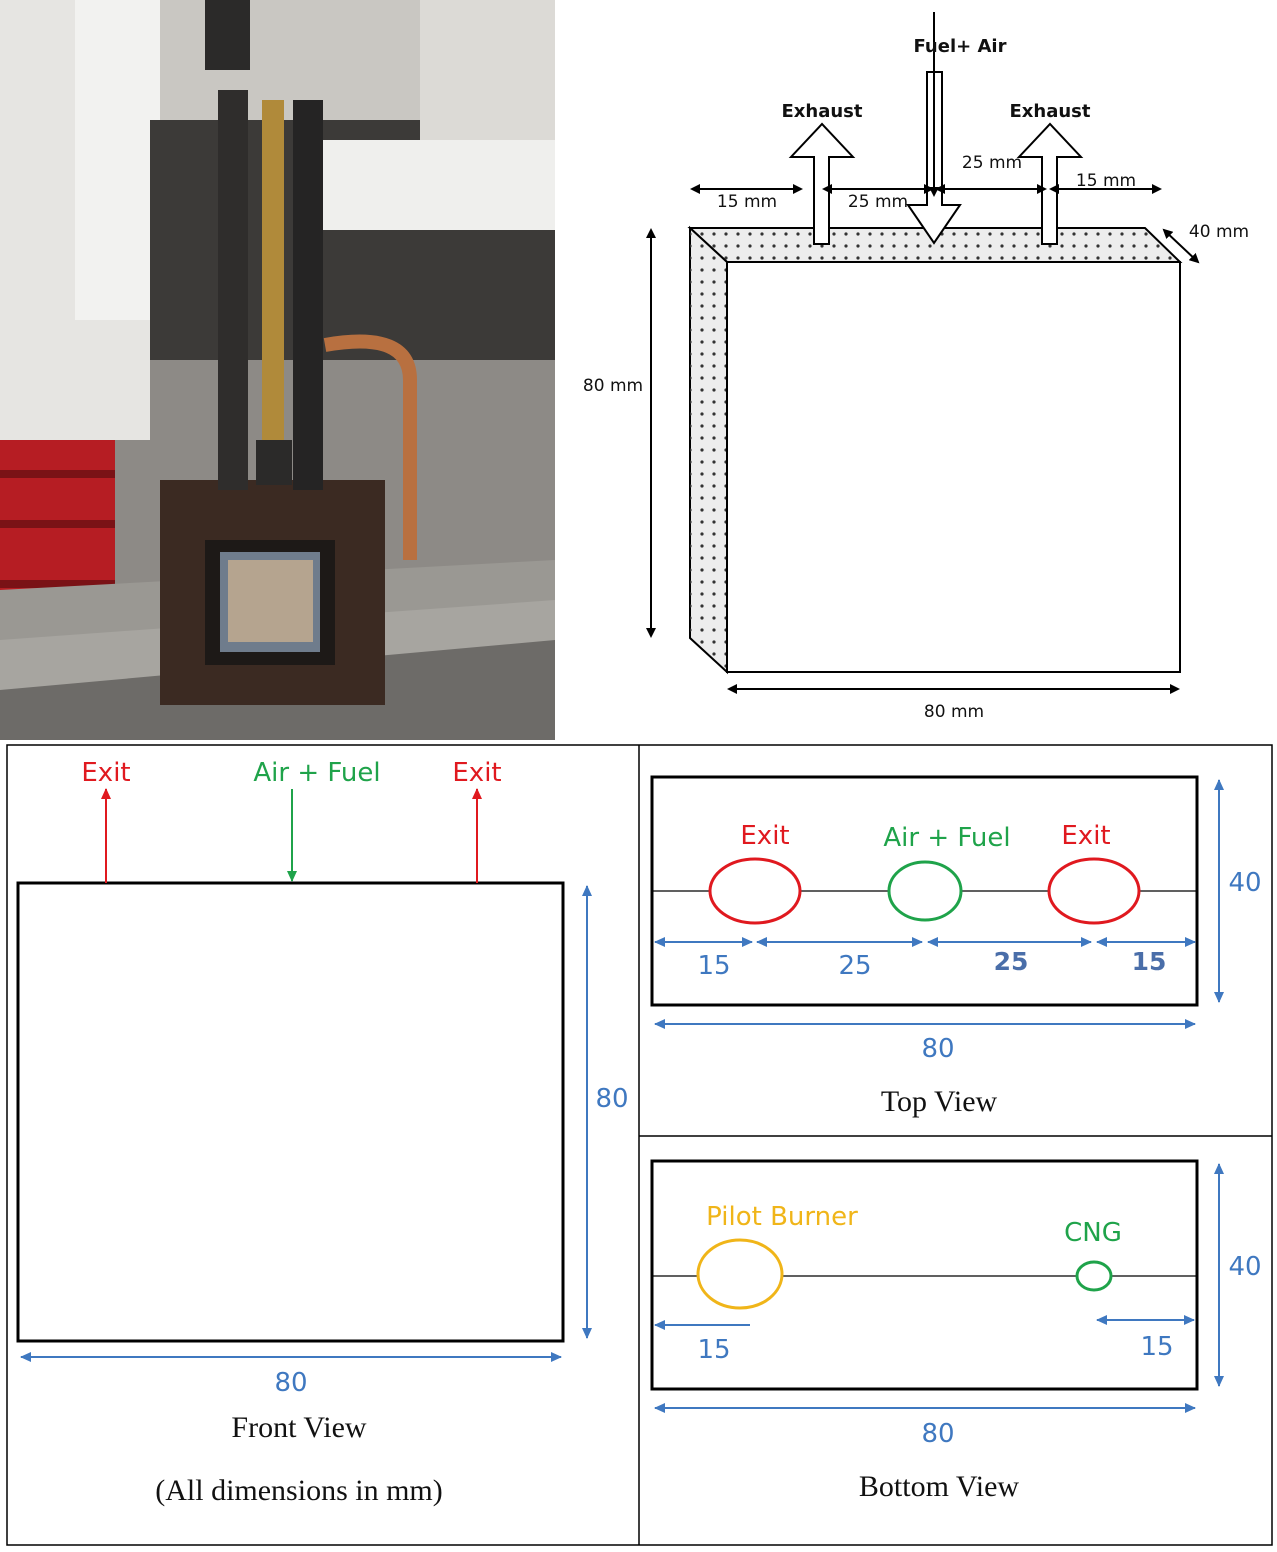  Describe the element at coordinates (611, 1099) in the screenshot. I see `front-height-label: 80` at that location.